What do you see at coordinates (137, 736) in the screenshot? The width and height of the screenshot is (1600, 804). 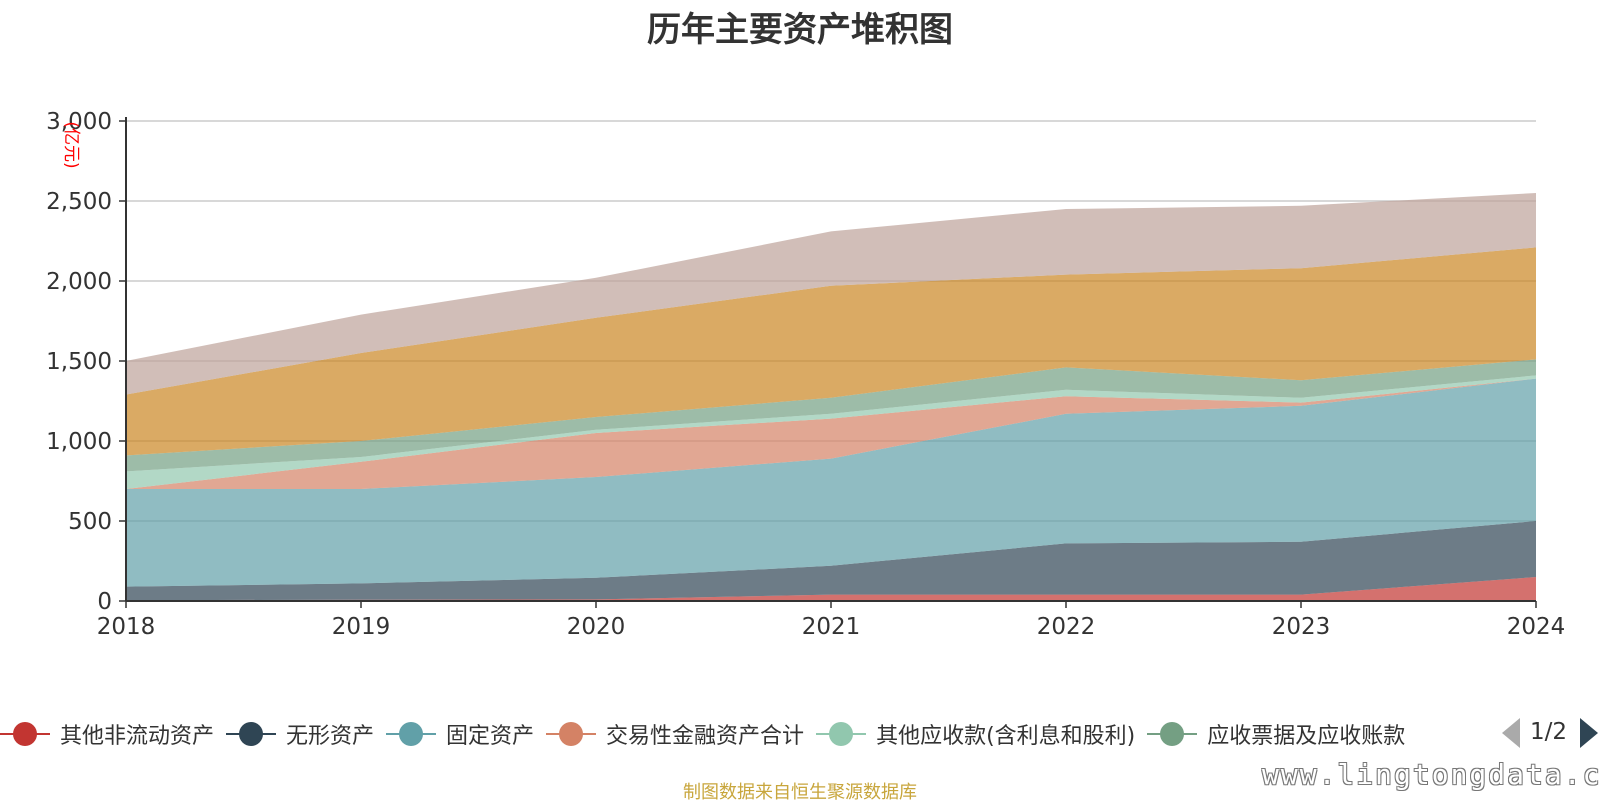 I see `legend-label: 其他非流动资产` at bounding box center [137, 736].